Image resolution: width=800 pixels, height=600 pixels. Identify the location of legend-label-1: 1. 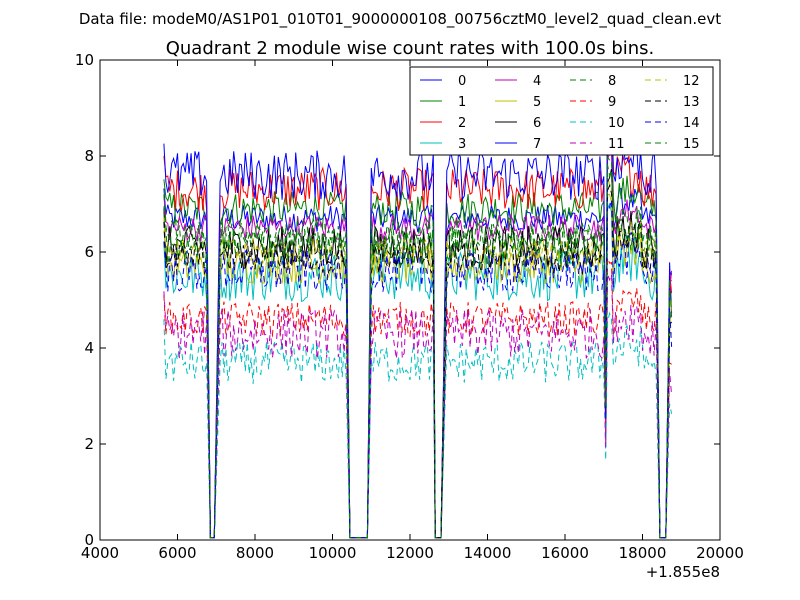
(462, 102).